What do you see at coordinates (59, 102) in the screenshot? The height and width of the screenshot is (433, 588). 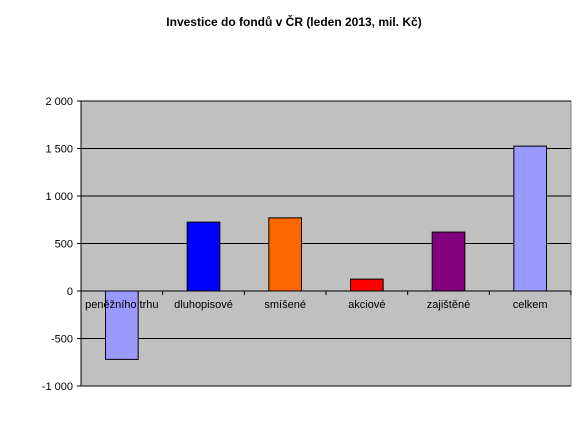 I see `y-tick-label: 2 000` at bounding box center [59, 102].